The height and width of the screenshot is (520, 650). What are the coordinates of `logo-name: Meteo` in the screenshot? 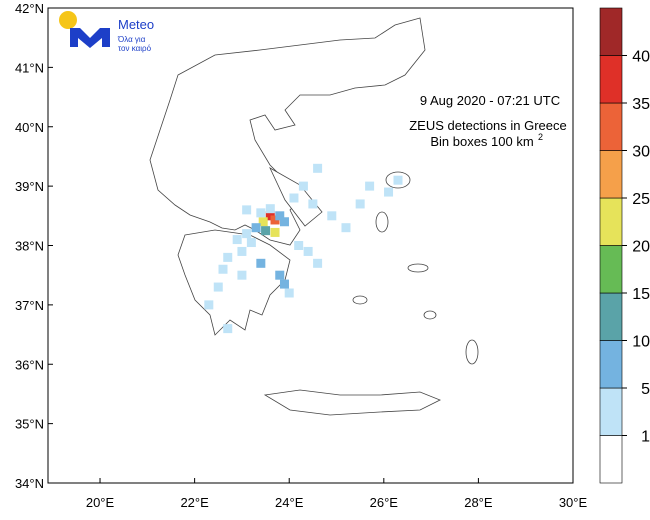 It's located at (136, 24).